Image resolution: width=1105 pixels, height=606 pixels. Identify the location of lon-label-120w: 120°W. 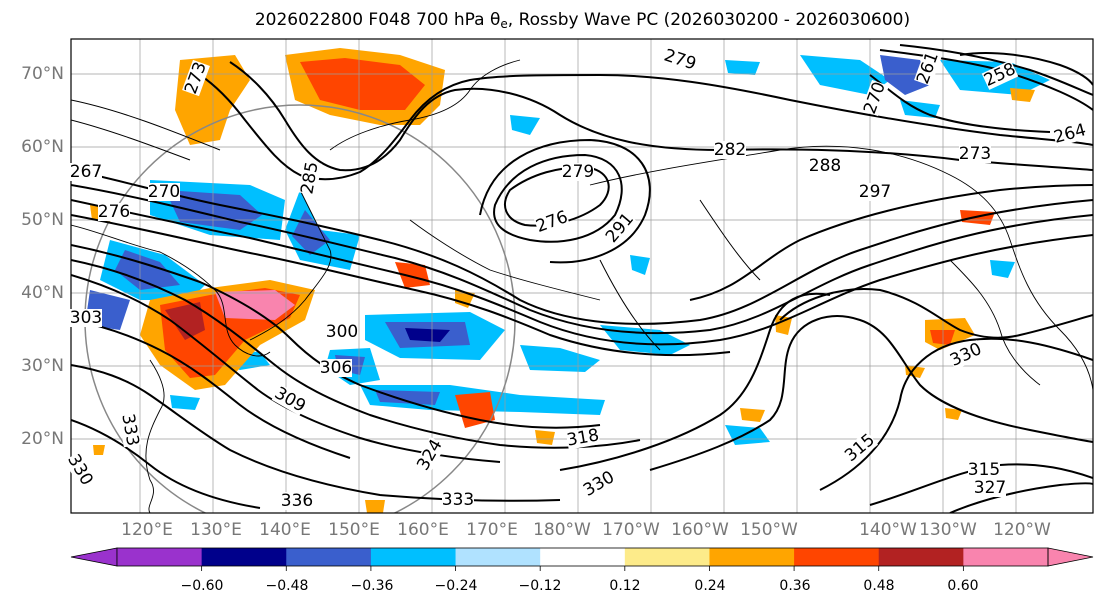
(1022, 530).